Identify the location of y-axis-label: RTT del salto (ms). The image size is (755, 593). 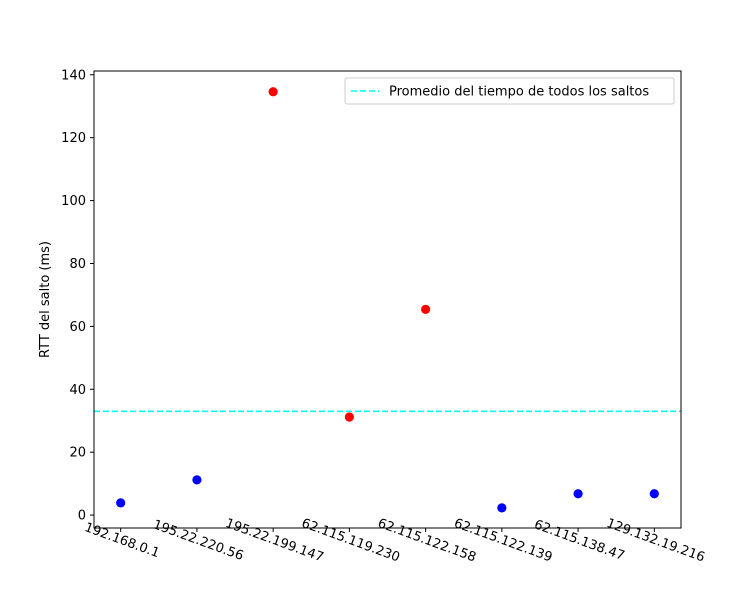
(45, 299).